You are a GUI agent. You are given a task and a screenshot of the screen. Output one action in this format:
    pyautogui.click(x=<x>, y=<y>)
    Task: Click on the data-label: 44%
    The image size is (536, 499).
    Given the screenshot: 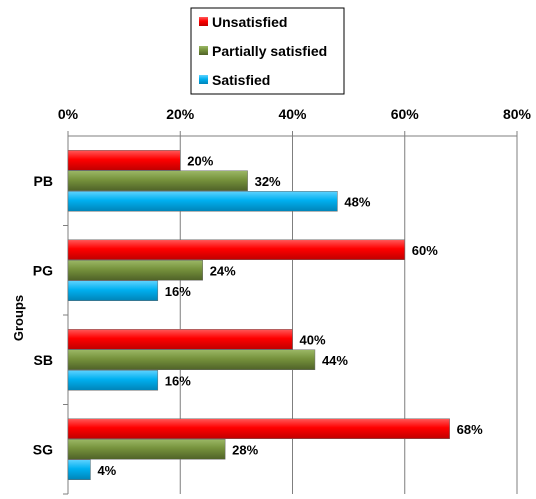 What is the action you would take?
    pyautogui.click(x=335, y=360)
    